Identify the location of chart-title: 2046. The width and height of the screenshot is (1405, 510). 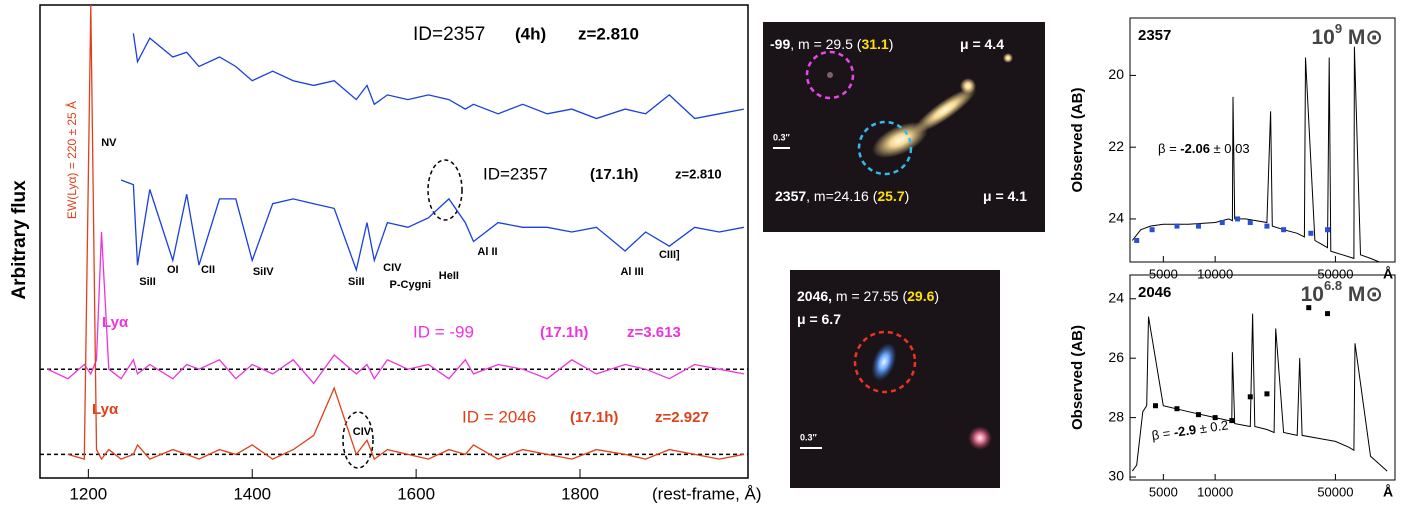
(1154, 292).